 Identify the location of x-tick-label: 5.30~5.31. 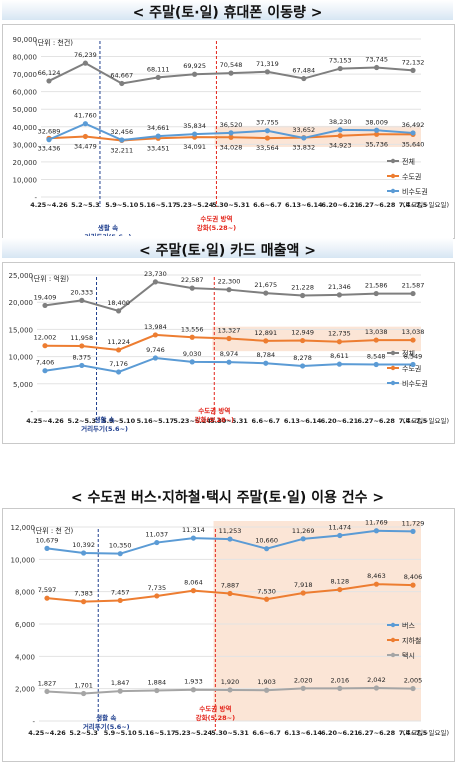
(229, 421).